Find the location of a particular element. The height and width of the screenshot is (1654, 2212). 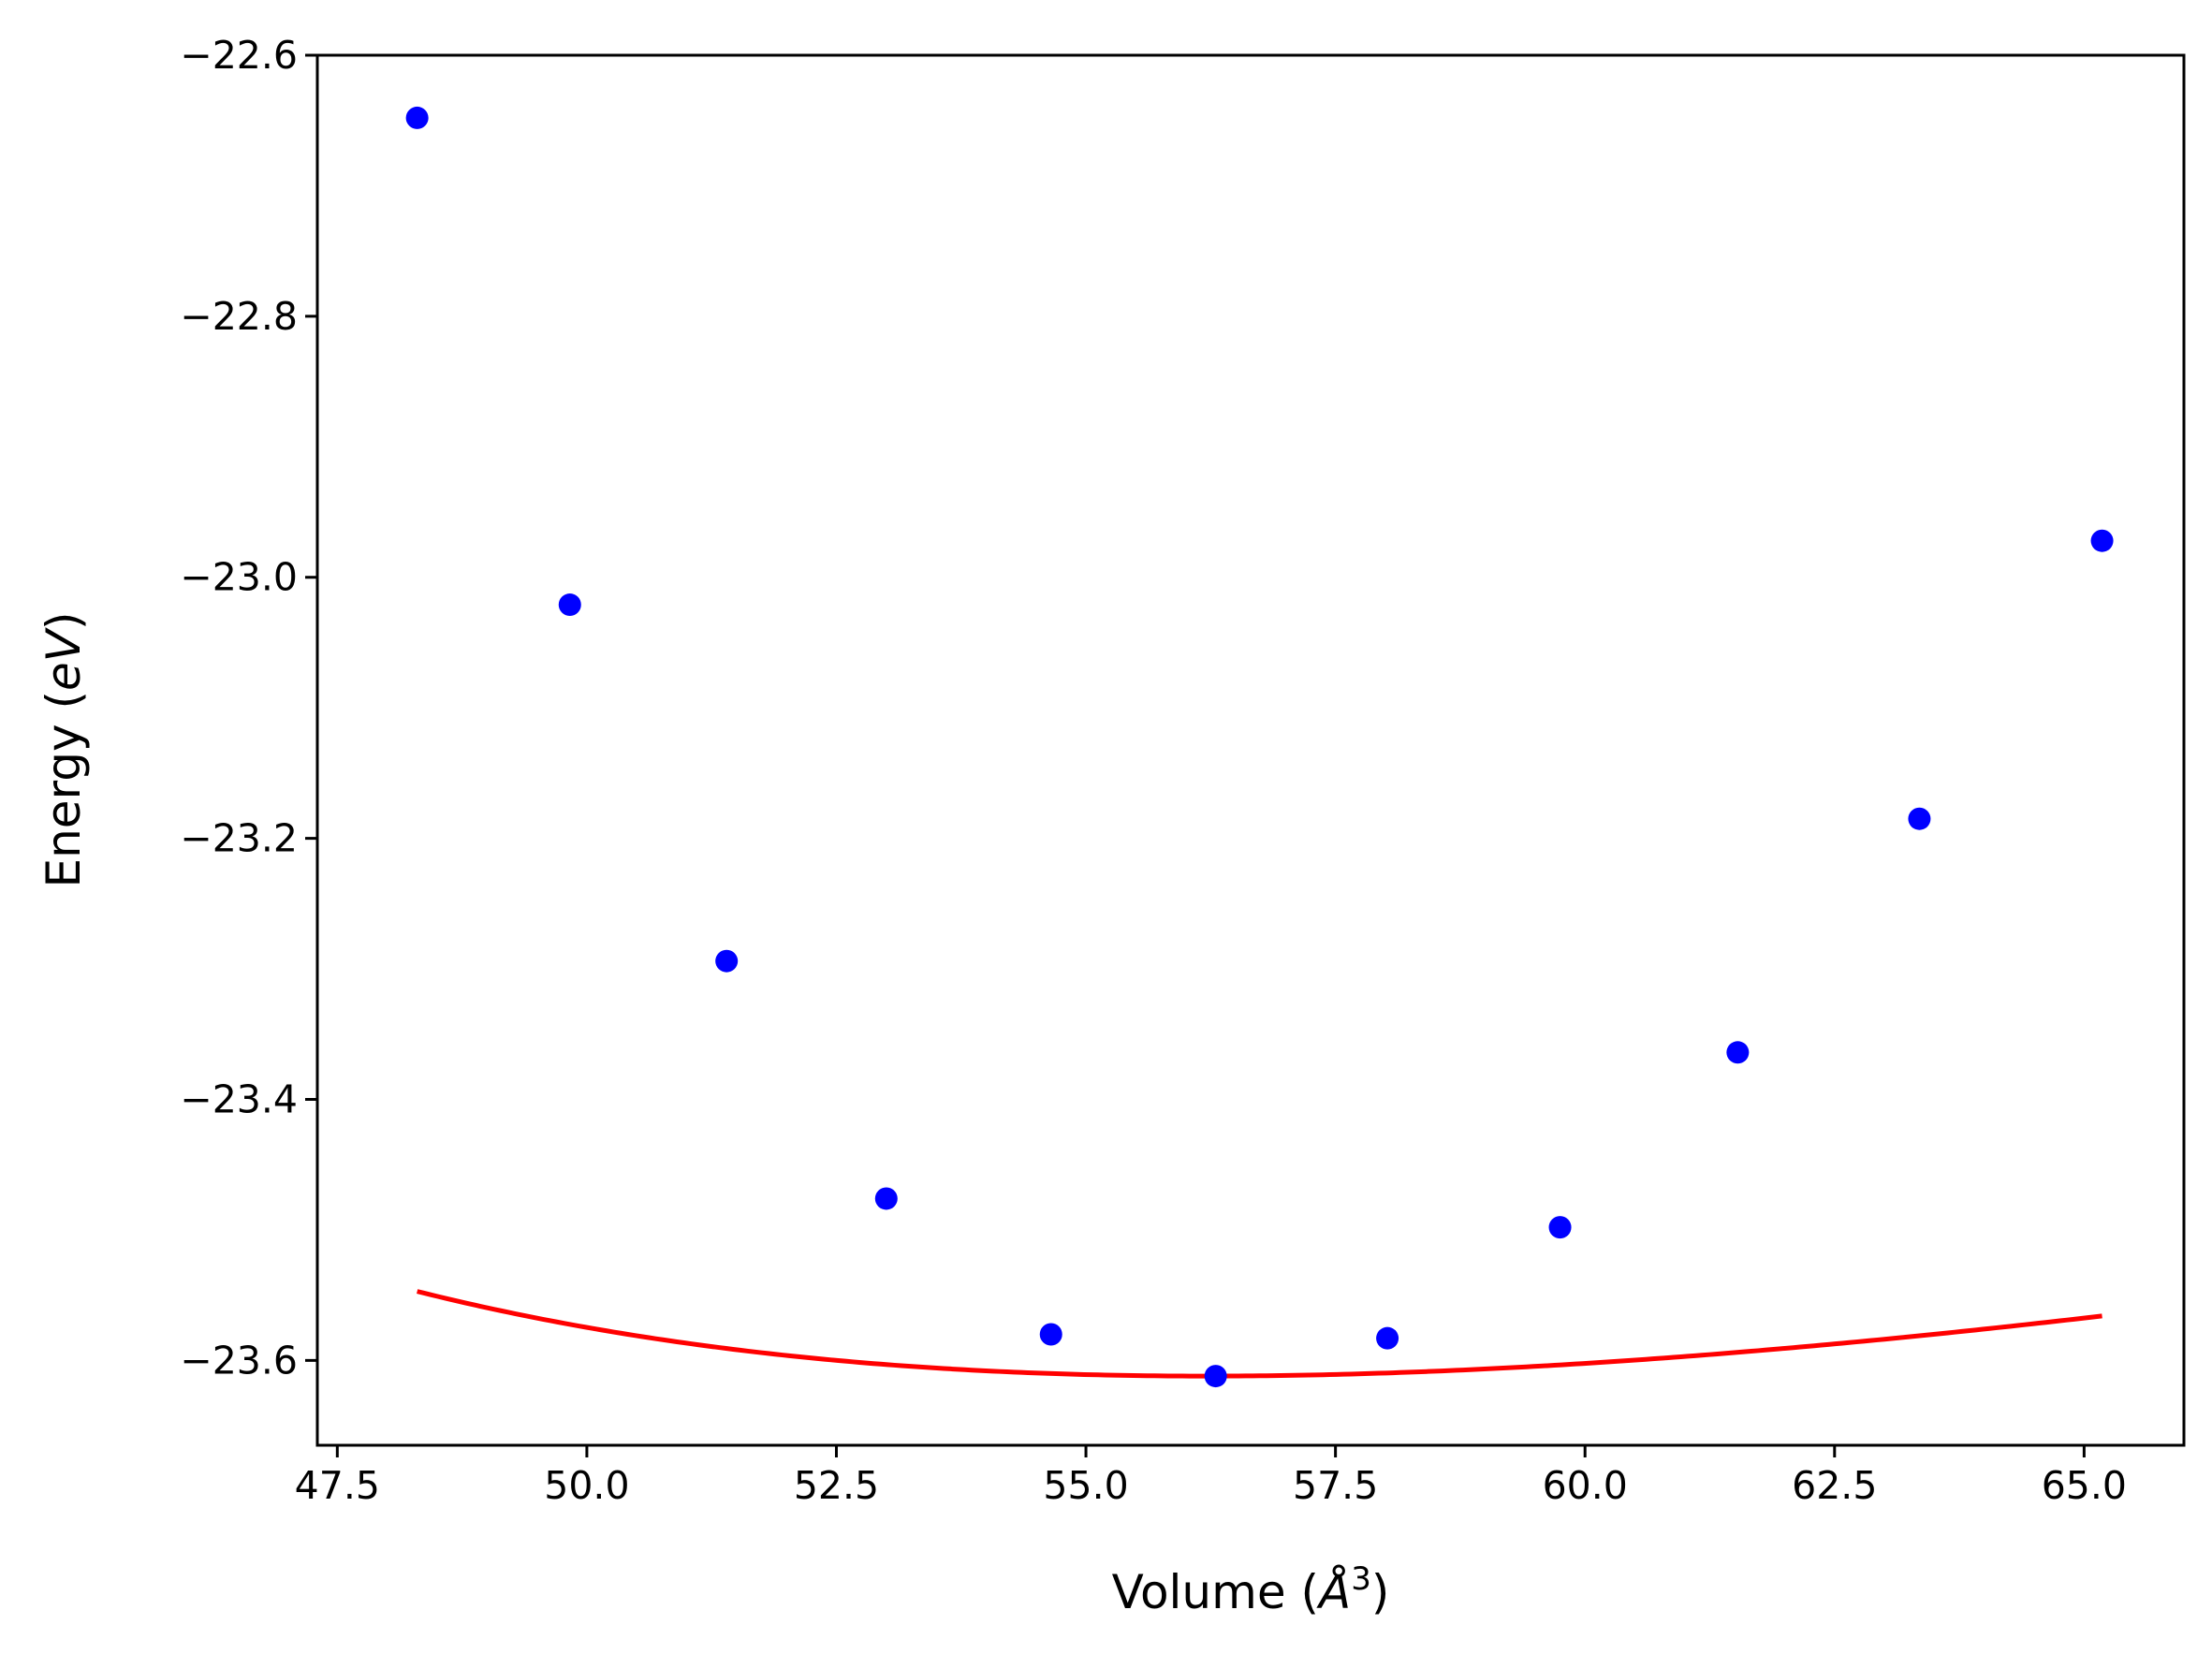

fit-curve-line is located at coordinates (1259, 1334).